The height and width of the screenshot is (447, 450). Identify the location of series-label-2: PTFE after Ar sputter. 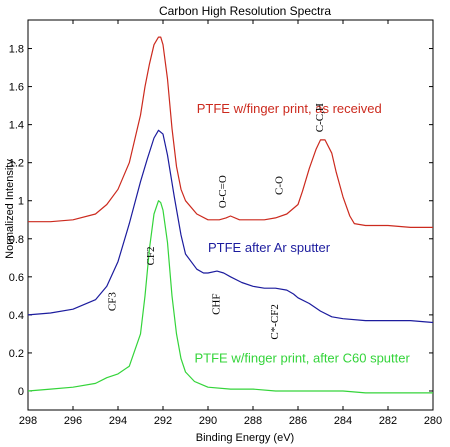
(269, 247).